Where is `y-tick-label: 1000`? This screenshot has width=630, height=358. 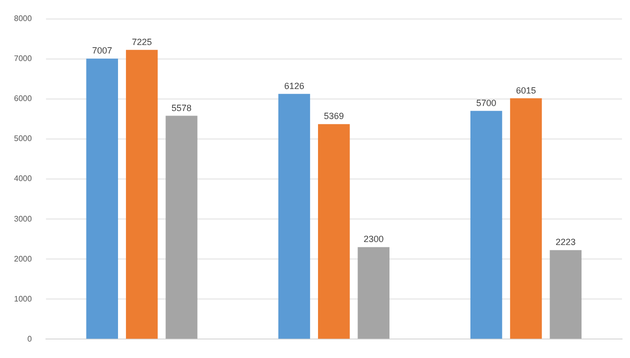 y-tick-label: 1000 is located at coordinates (23, 299).